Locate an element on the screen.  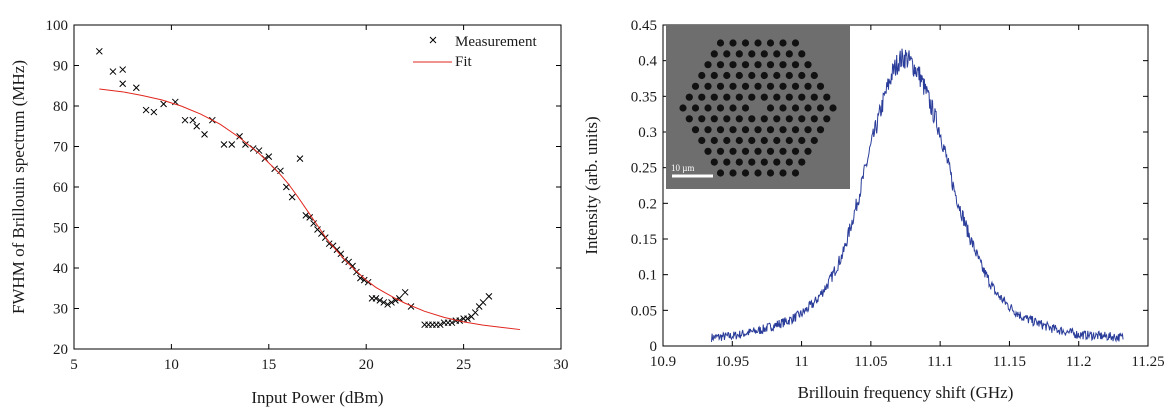
legend-label-measurement: Measurement is located at coordinates (496, 42).